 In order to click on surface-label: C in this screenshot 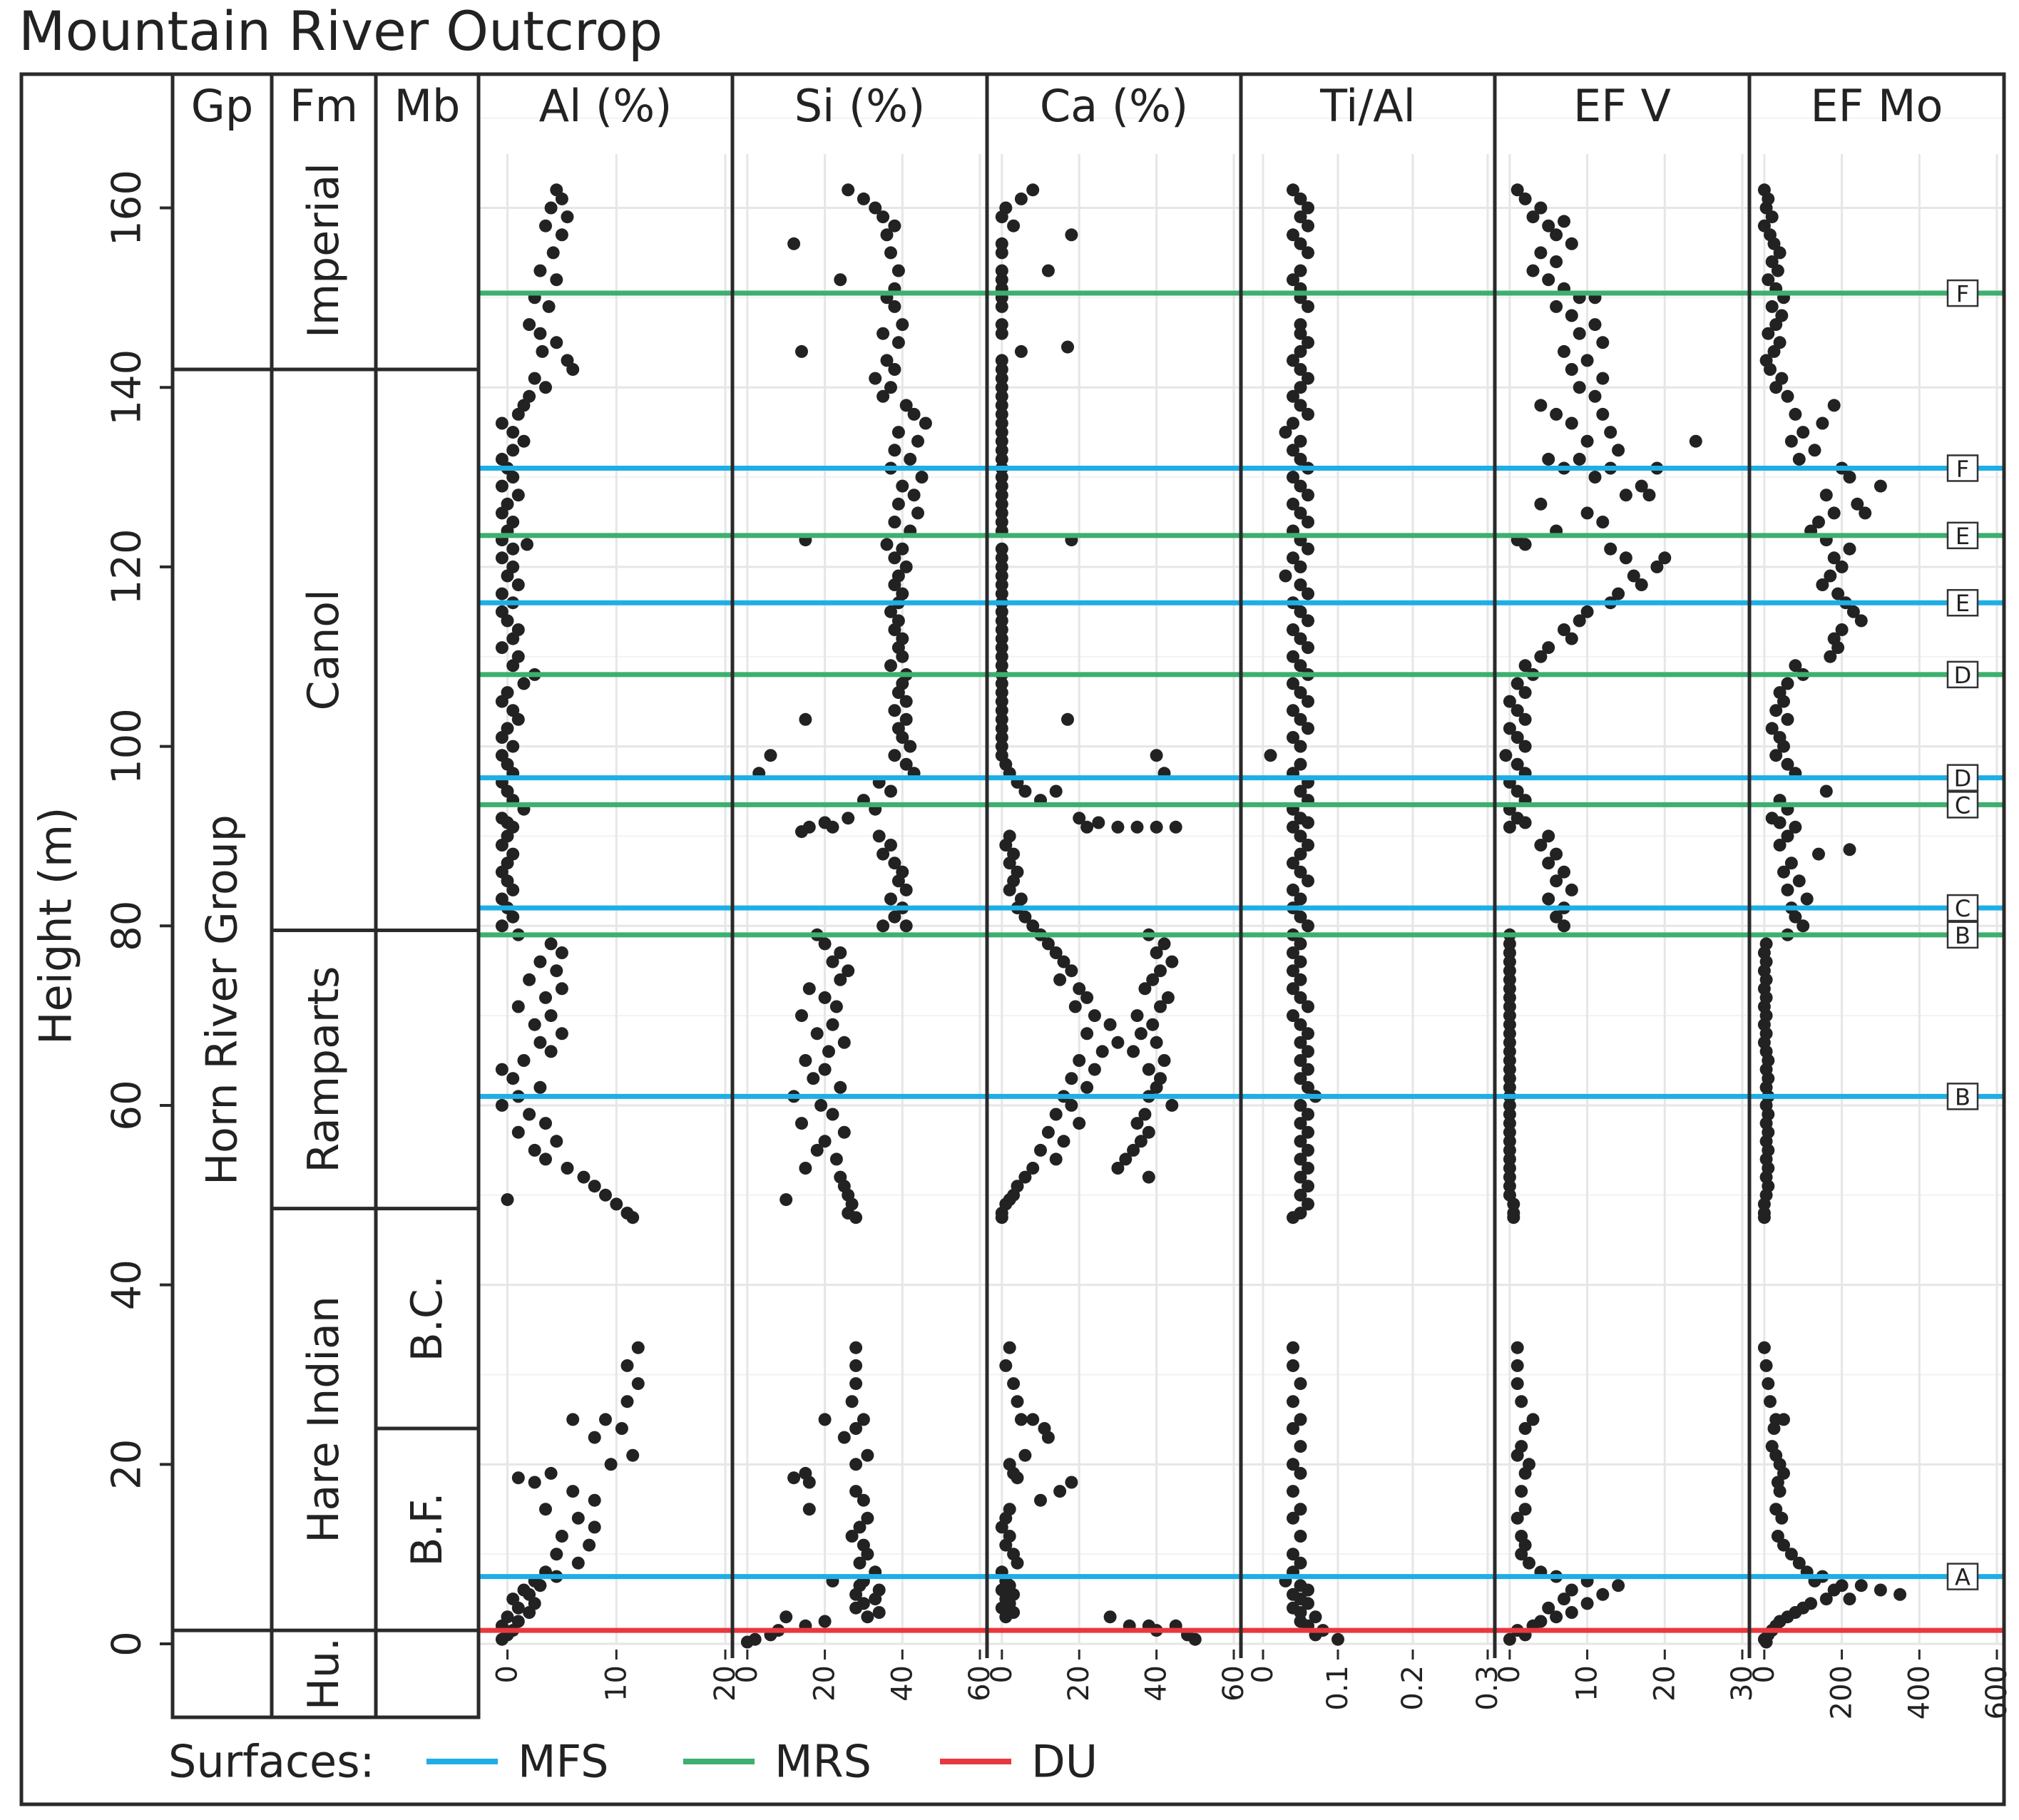, I will do `click(1963, 805)`.